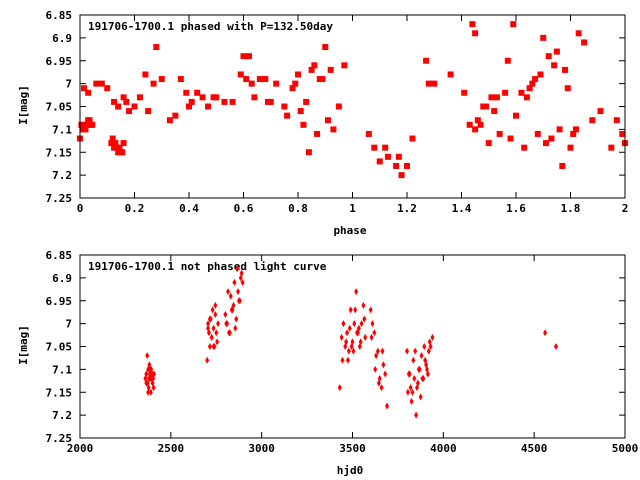 The height and width of the screenshot is (480, 640). Describe the element at coordinates (62, 415) in the screenshot. I see `y-tick-label: 7.2` at that location.